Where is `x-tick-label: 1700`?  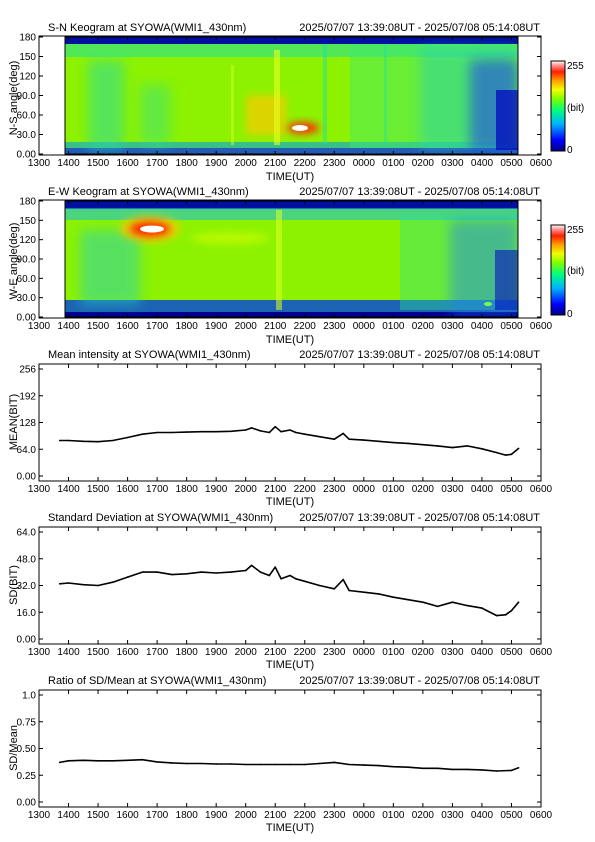 x-tick-label: 1700 is located at coordinates (157, 163).